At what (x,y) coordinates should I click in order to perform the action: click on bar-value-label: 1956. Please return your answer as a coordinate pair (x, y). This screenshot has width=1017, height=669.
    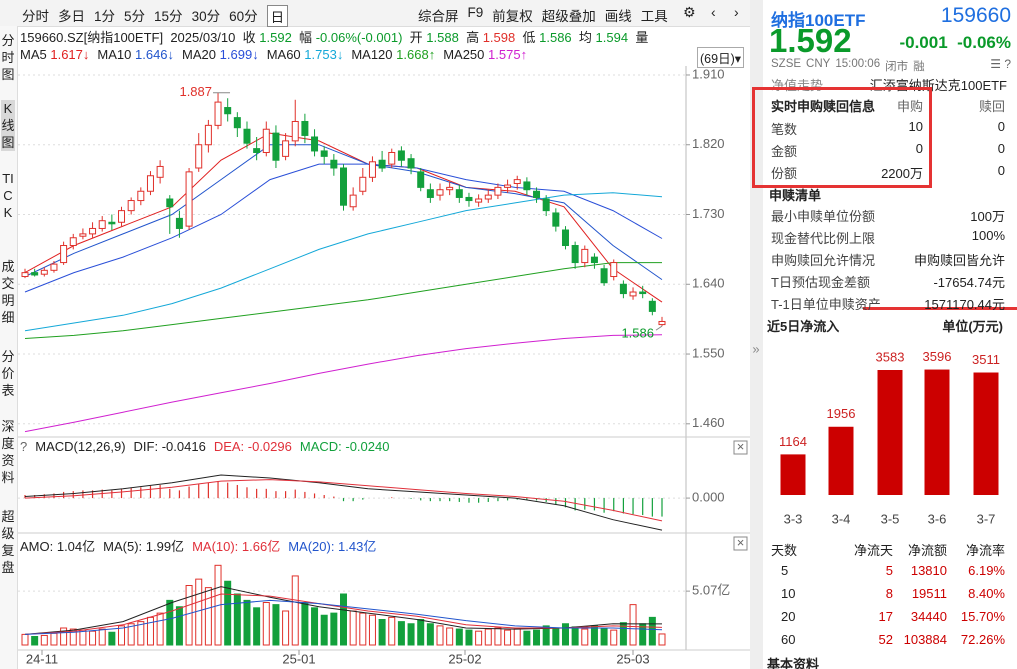
    Looking at the image, I should click on (841, 413).